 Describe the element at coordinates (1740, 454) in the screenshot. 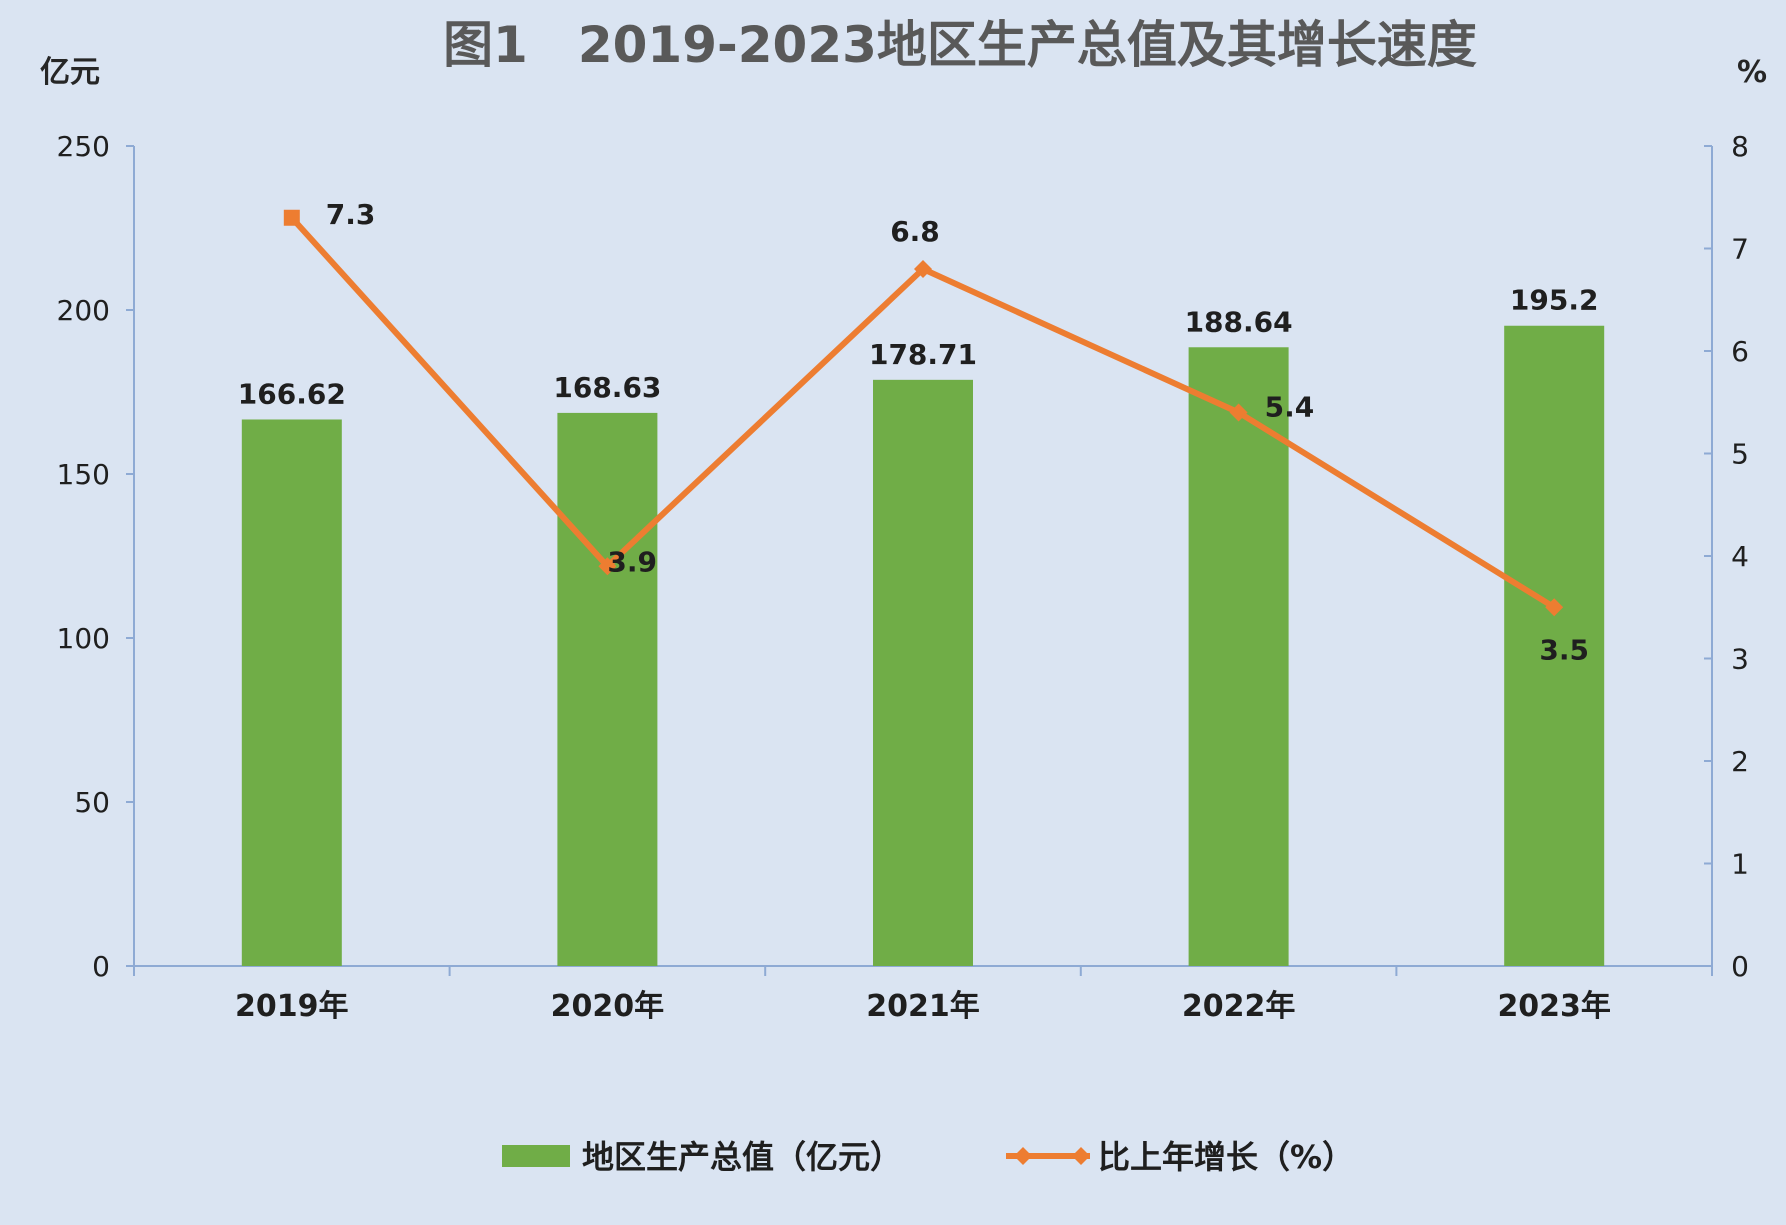

I see `right-tick-label: 5` at that location.